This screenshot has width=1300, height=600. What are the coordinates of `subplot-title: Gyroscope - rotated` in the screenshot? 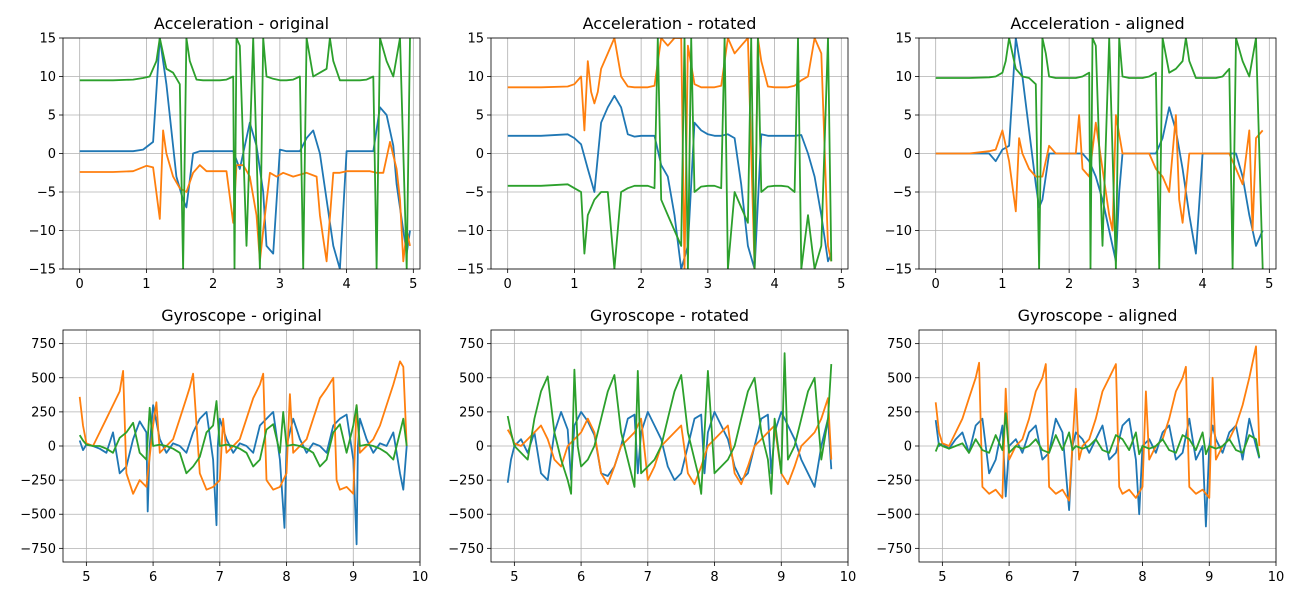 It's located at (669, 315).